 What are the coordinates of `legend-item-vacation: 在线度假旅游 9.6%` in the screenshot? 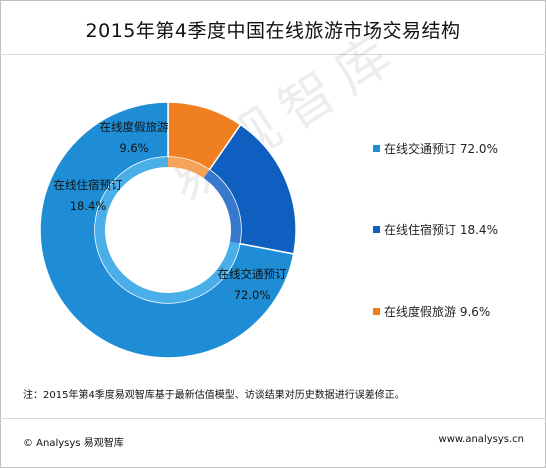 It's located at (431, 311).